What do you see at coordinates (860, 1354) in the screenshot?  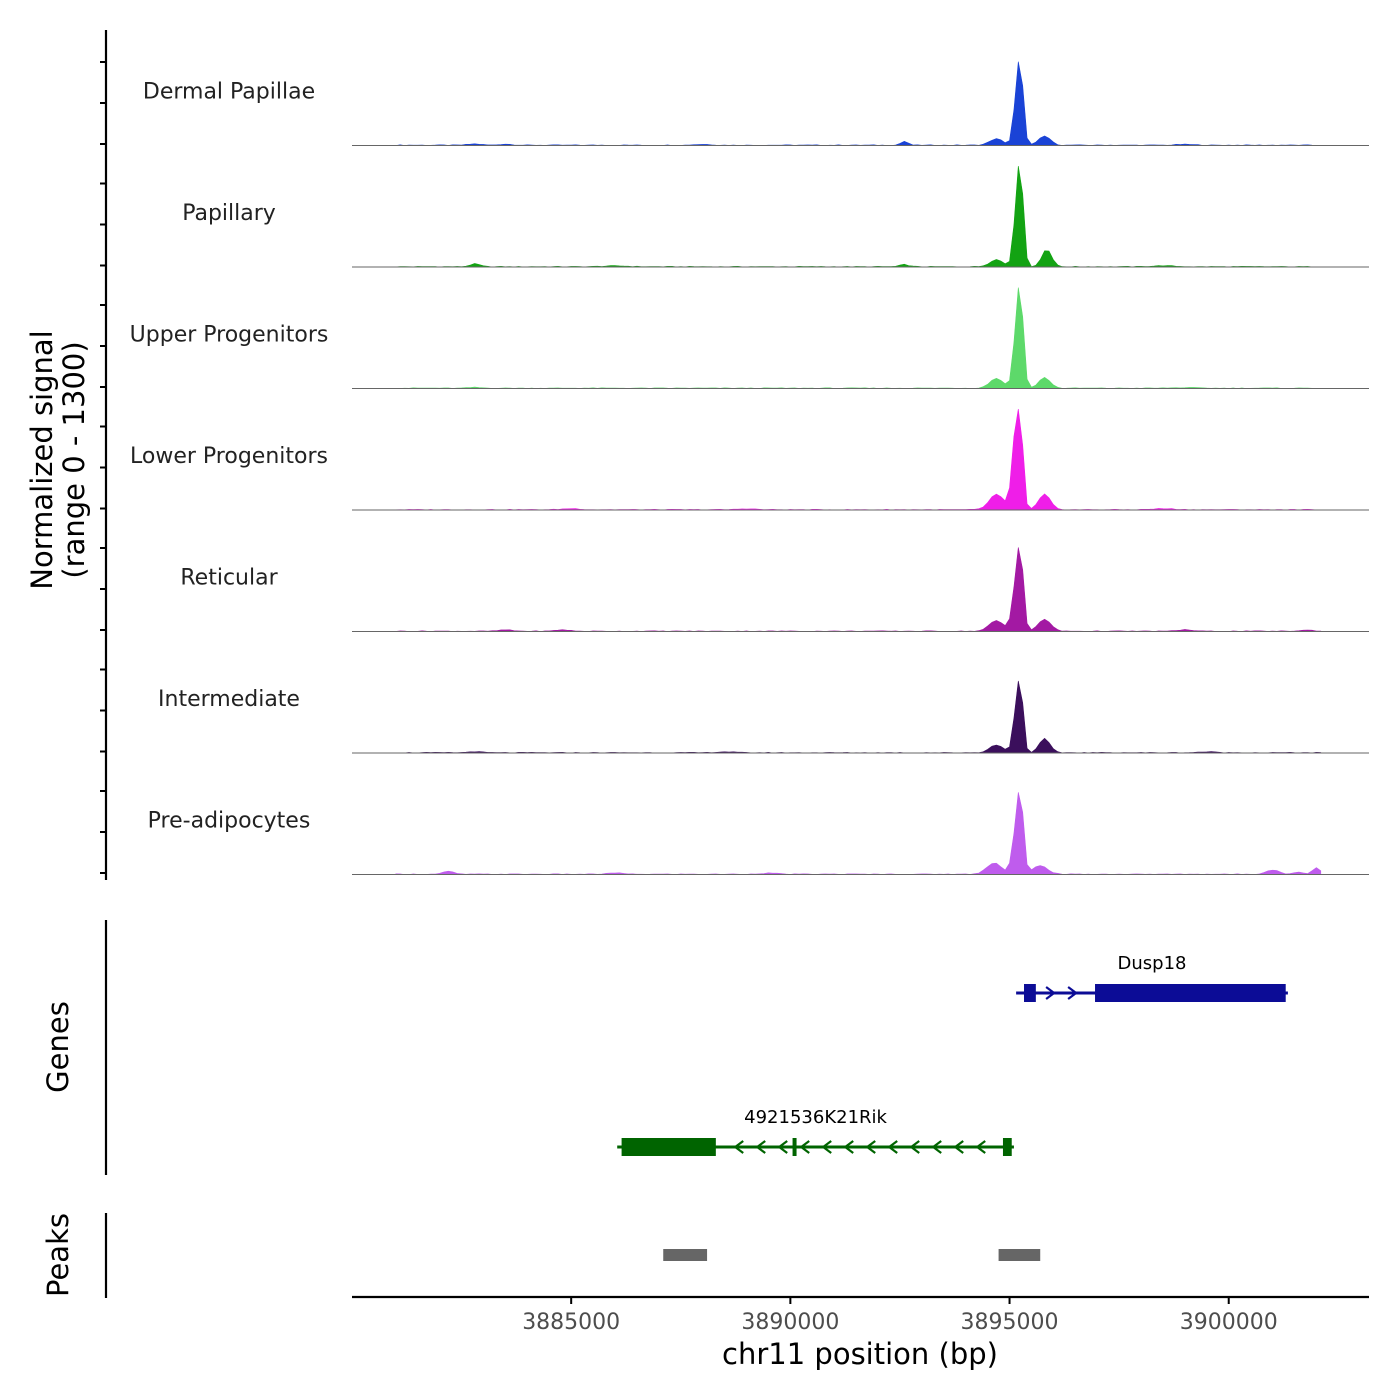 I see `x-axis-title: chr11 position (bp)` at bounding box center [860, 1354].